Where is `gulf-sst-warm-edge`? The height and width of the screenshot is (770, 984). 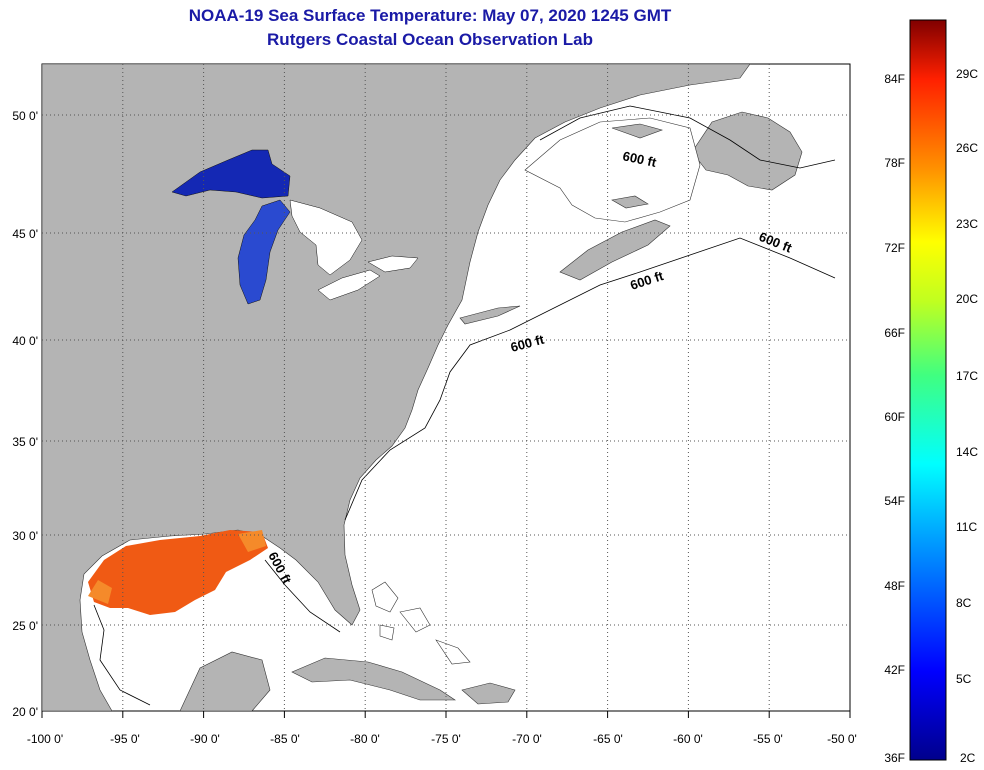 gulf-sst-warm-edge is located at coordinates (177, 567).